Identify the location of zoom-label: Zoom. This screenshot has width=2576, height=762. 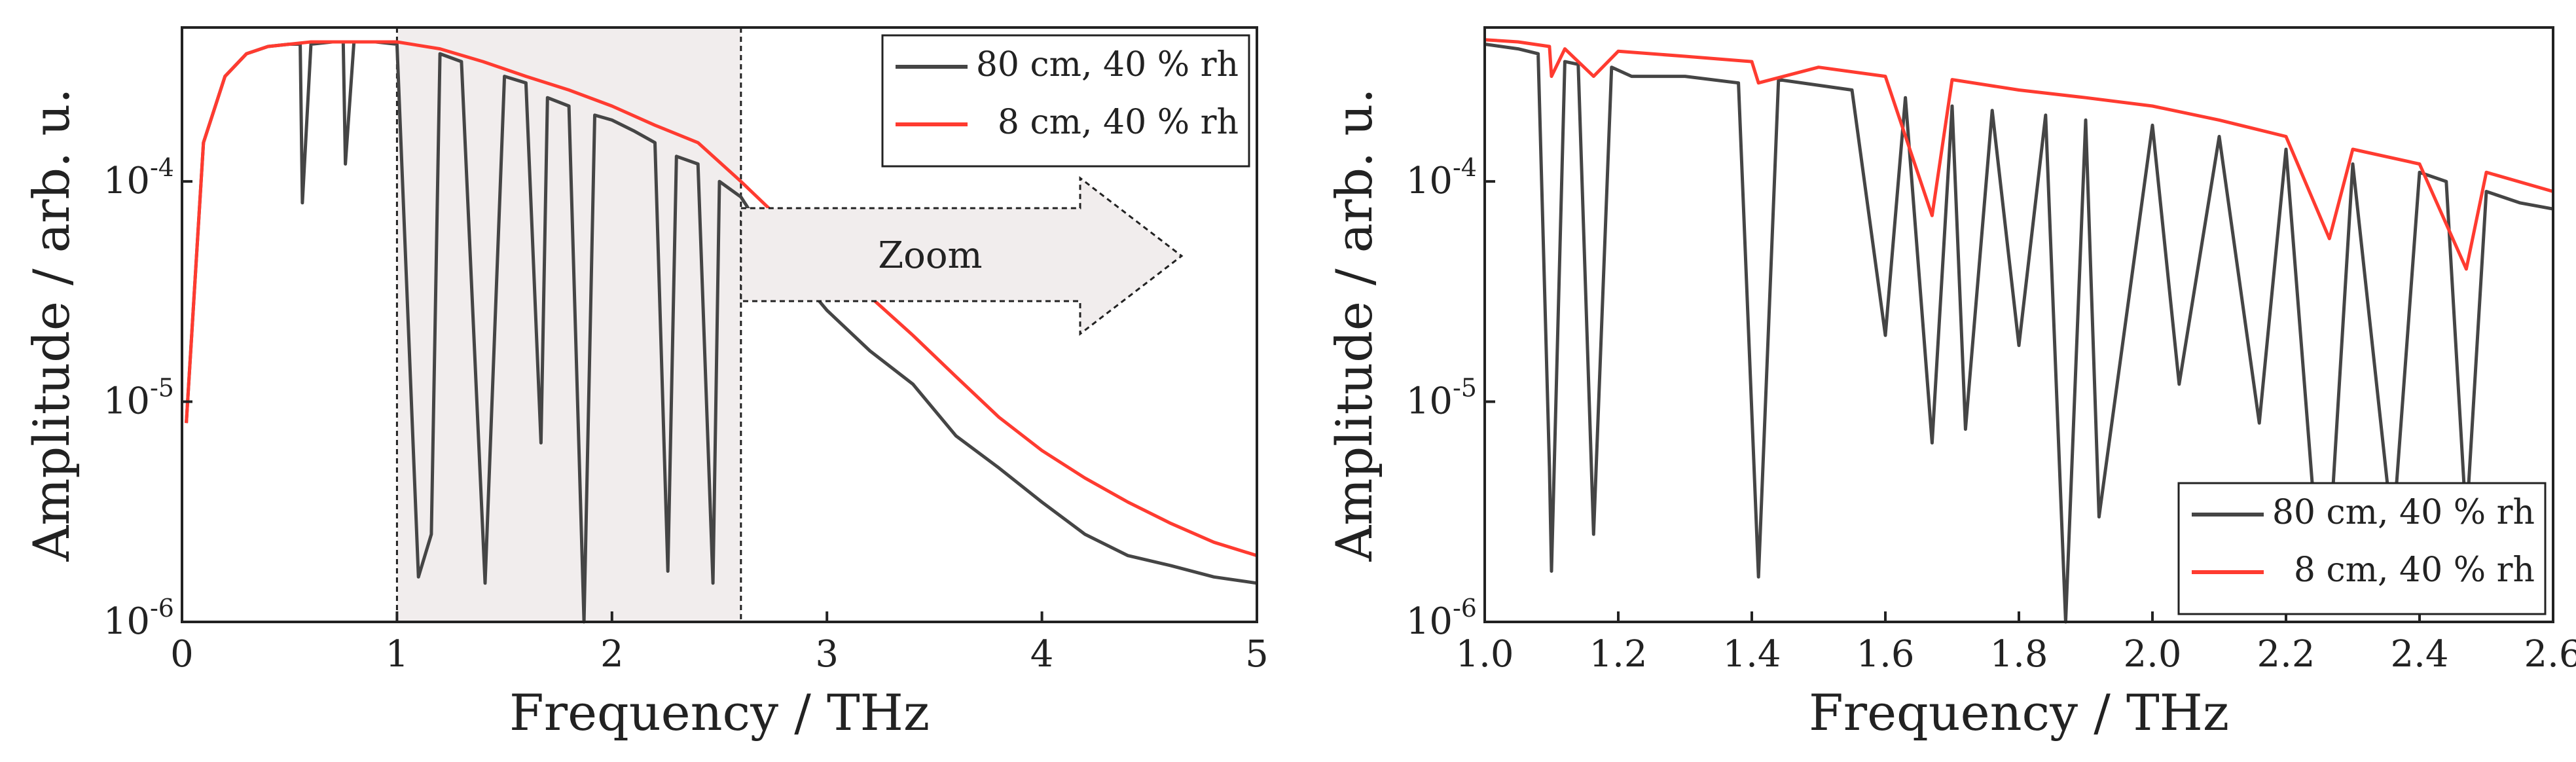
(930, 255).